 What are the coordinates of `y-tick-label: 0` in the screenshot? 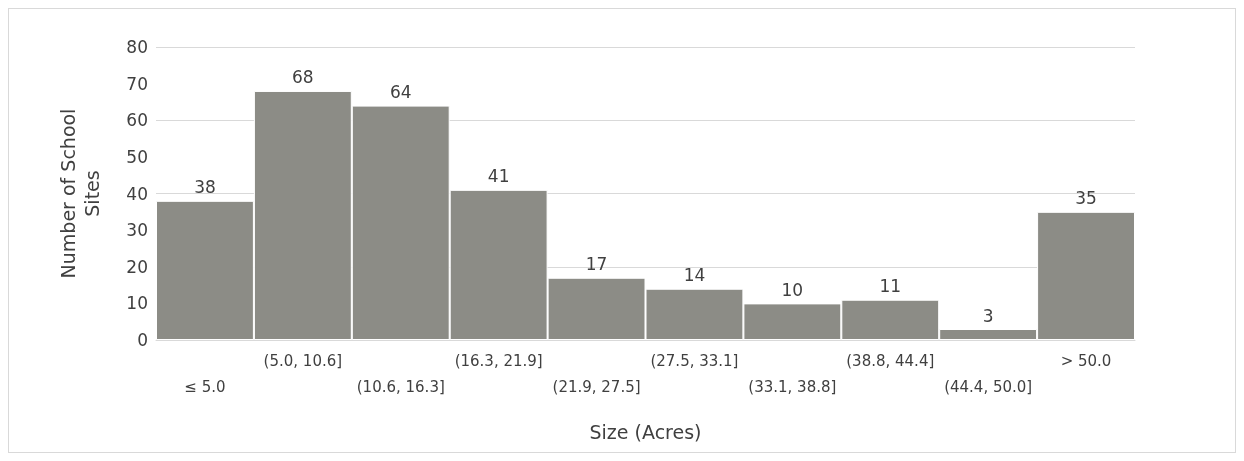 It's located at (142, 340).